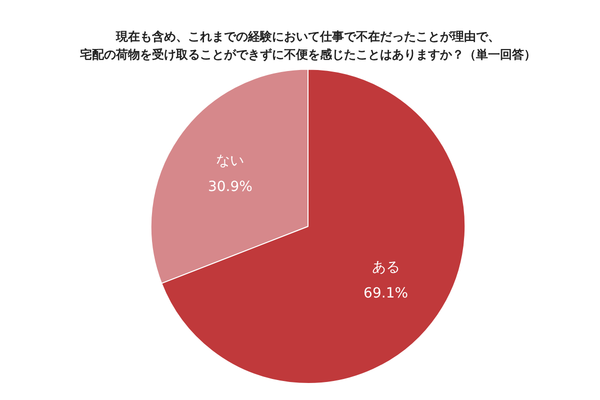  What do you see at coordinates (307, 36) in the screenshot?
I see `chart-title: 現在も含め、これまでの経験において仕事で不在だったことが理由で、` at bounding box center [307, 36].